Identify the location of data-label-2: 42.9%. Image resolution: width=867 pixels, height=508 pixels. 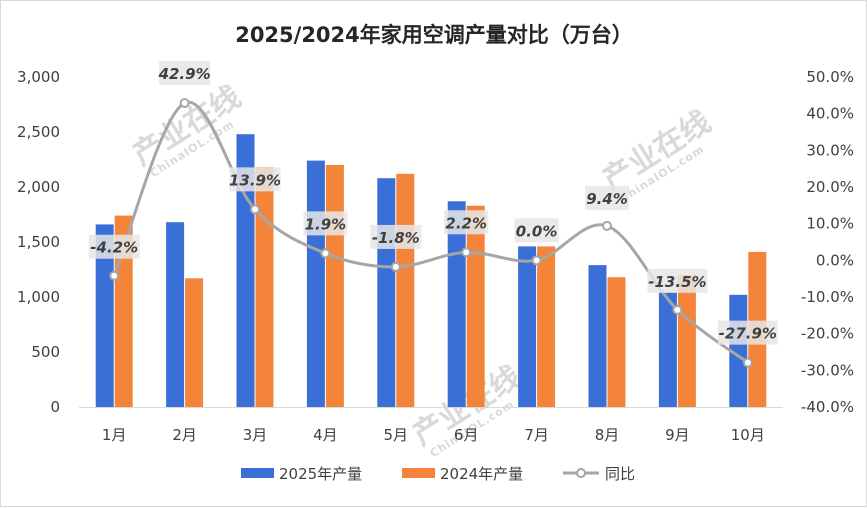
(184, 74).